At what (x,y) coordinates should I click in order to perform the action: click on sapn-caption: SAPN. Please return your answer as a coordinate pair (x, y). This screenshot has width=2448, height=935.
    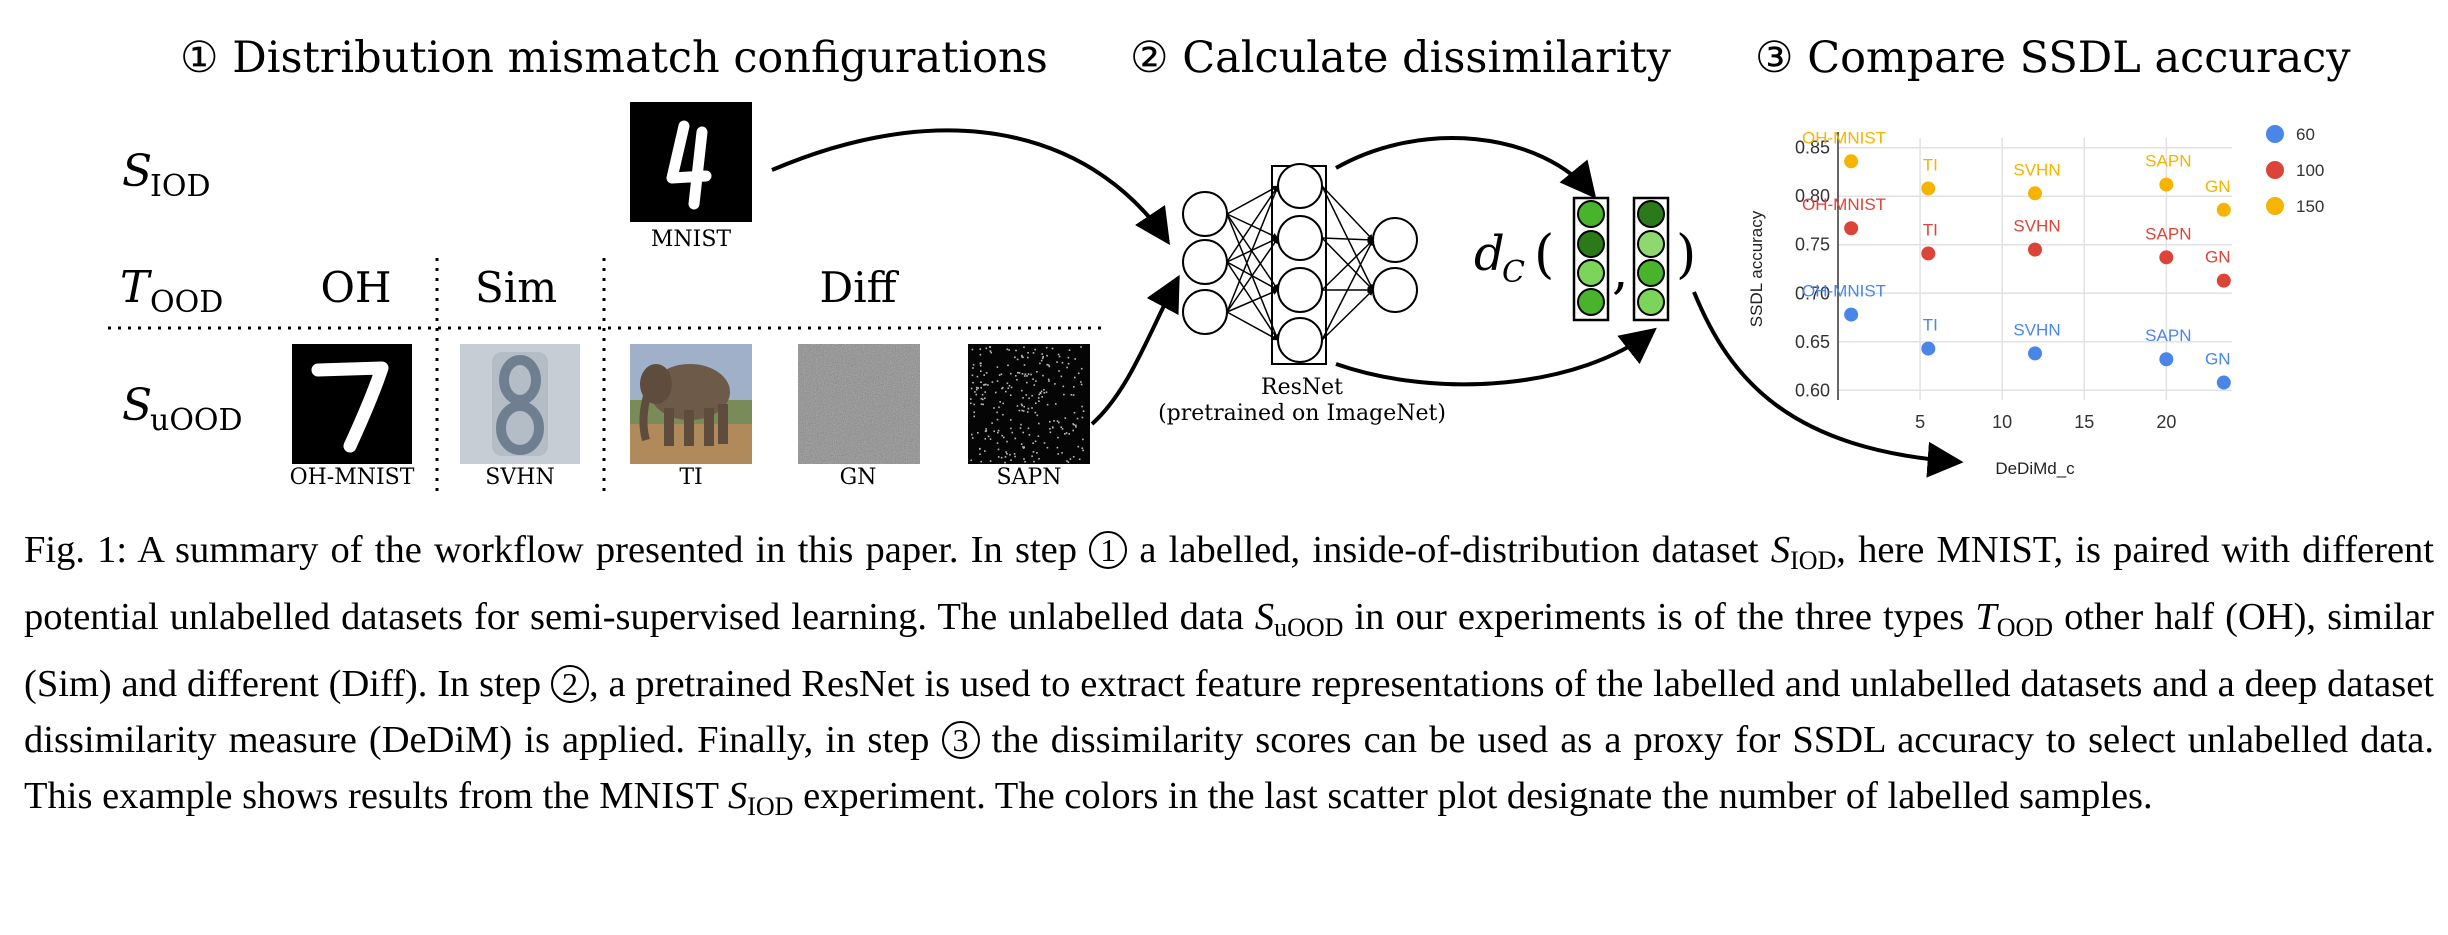
    Looking at the image, I should click on (1028, 477).